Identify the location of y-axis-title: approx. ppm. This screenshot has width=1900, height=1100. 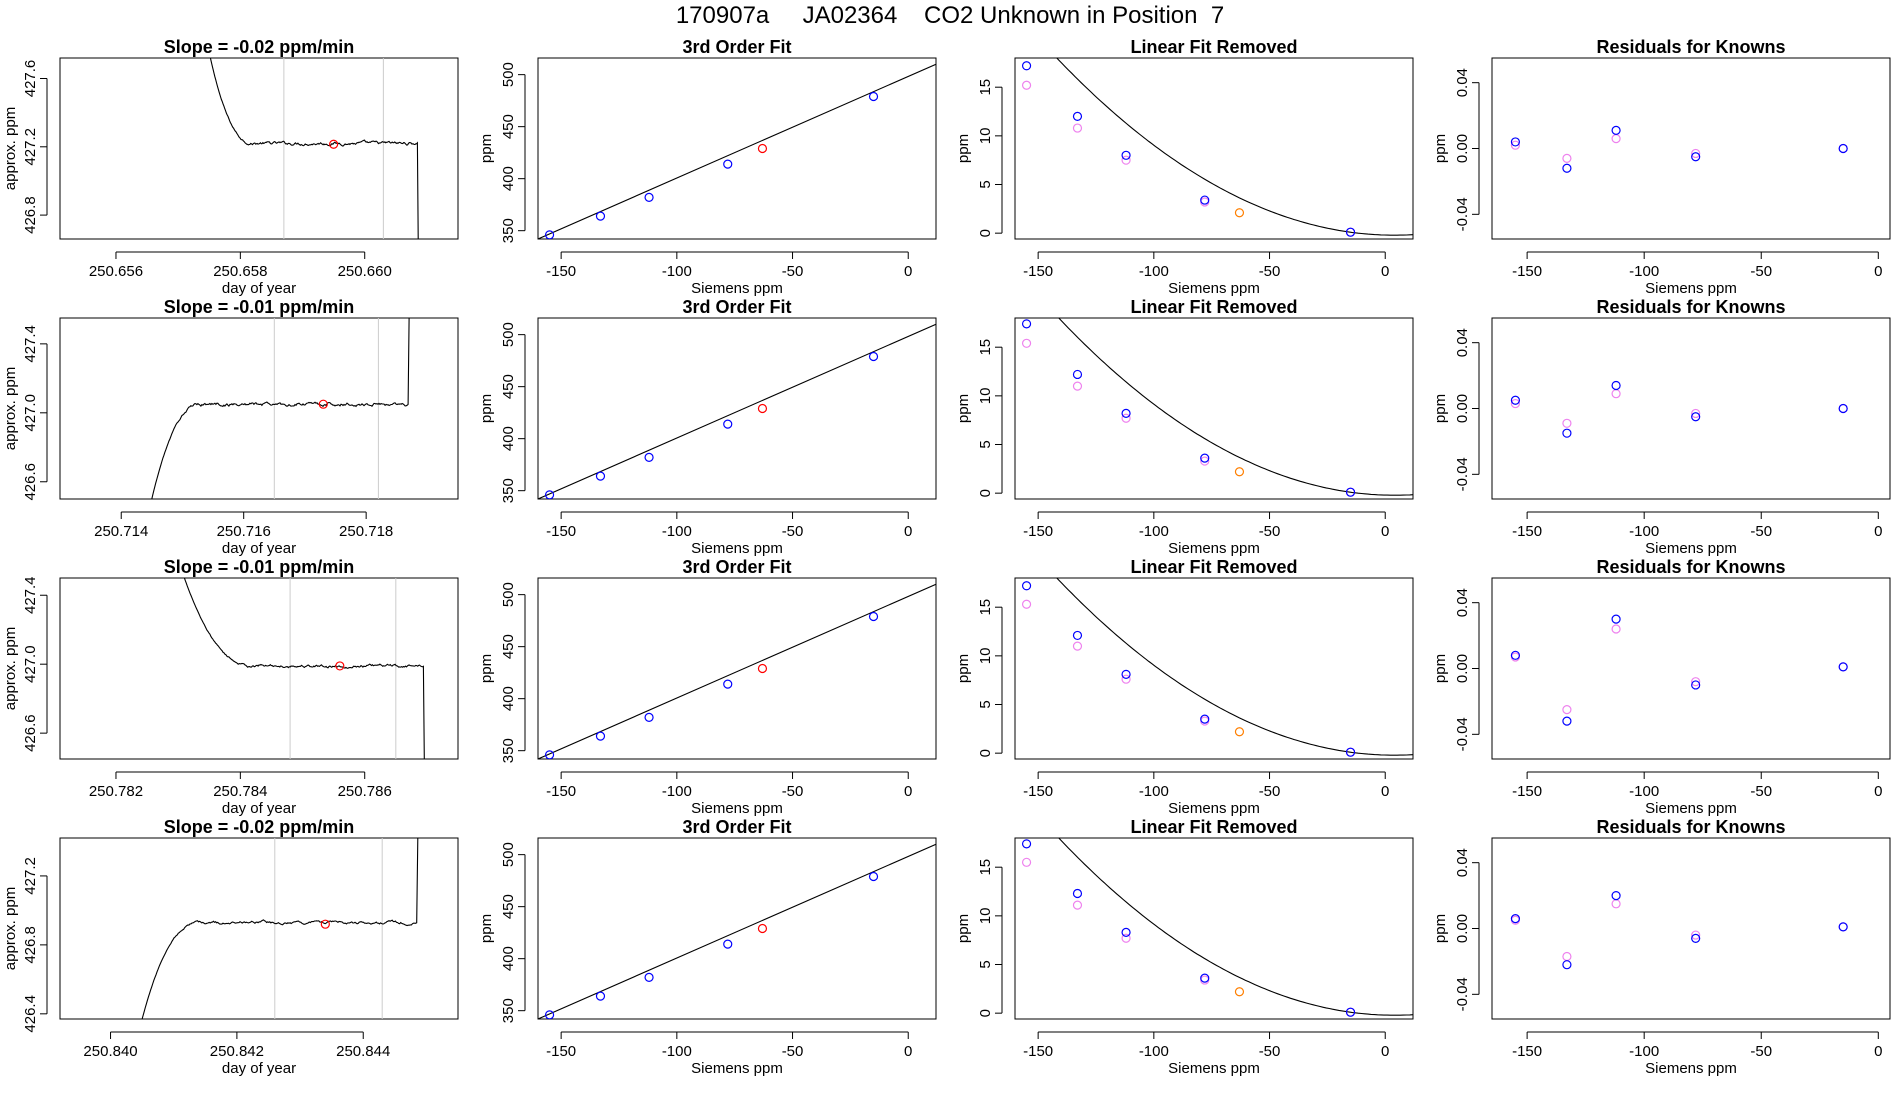
(10, 928).